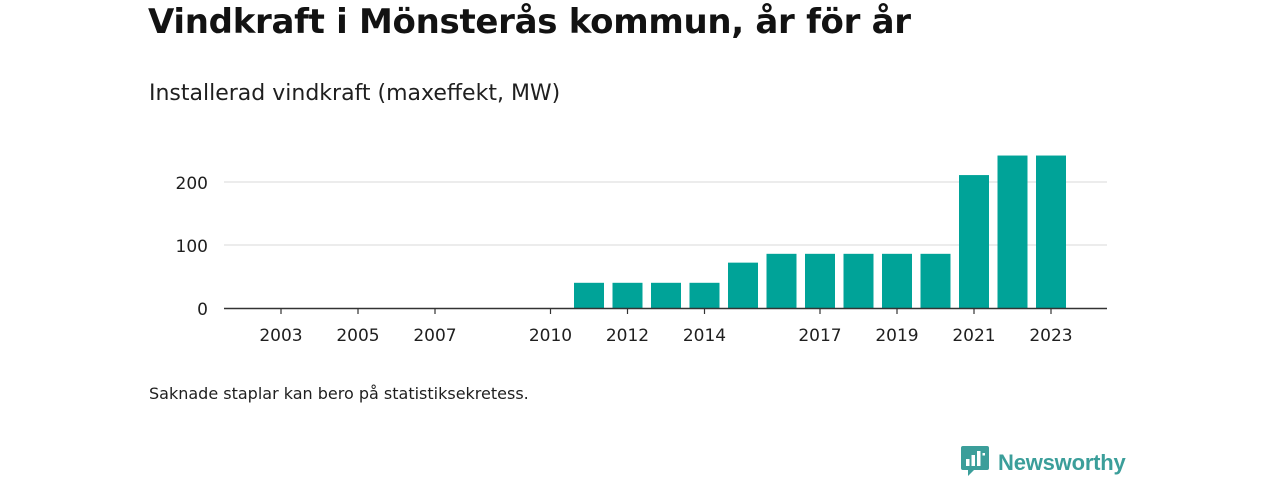 Image resolution: width=1280 pixels, height=482 pixels. I want to click on x-tick-label: 2007, so click(434, 336).